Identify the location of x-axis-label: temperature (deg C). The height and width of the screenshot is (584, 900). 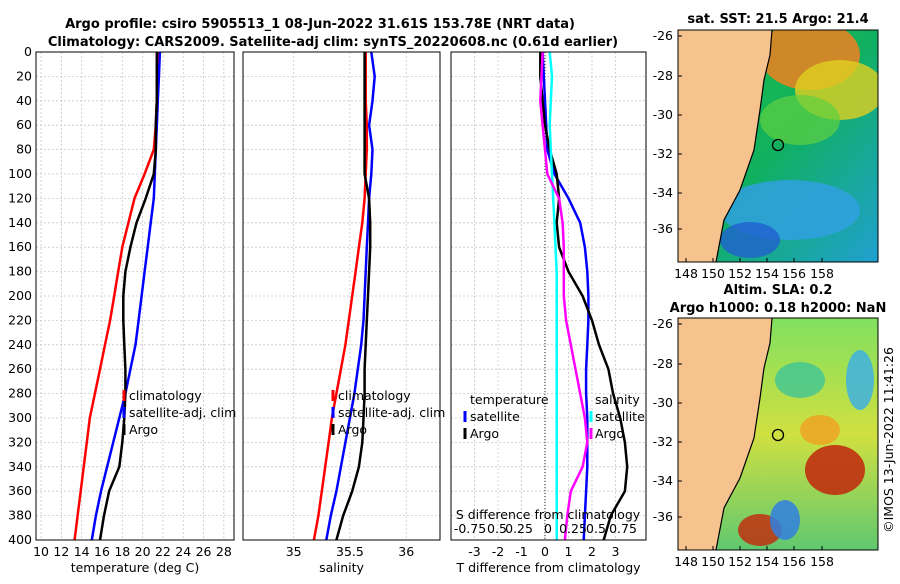
(135, 567).